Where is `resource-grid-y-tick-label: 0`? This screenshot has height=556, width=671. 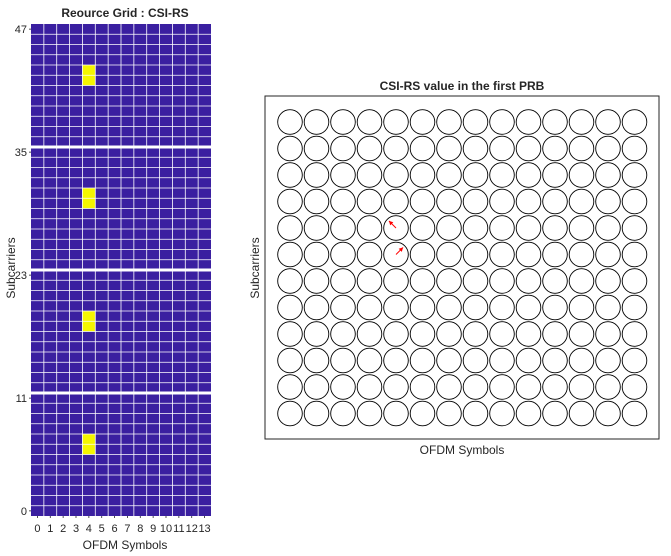
resource-grid-y-tick-label: 0 is located at coordinates (24, 512).